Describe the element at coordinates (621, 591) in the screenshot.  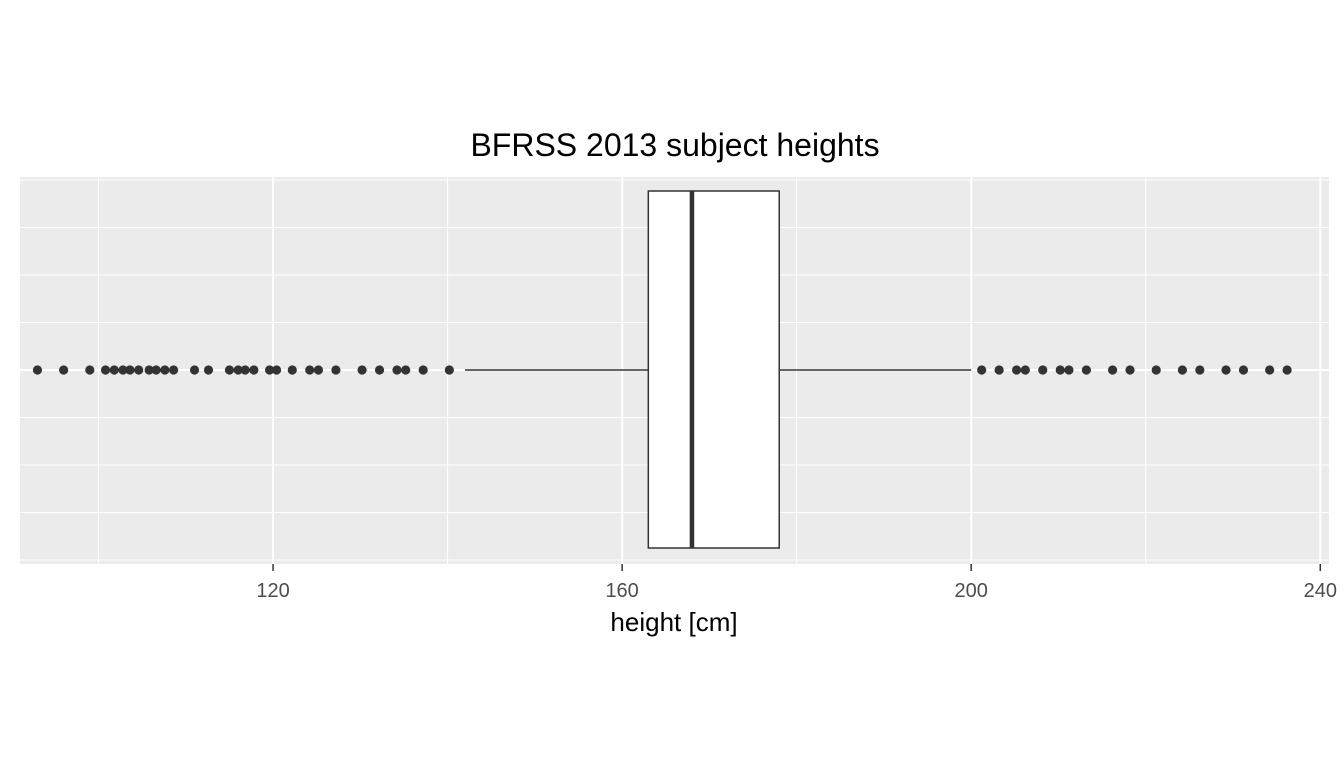
I see `x-tick-label: 160` at that location.